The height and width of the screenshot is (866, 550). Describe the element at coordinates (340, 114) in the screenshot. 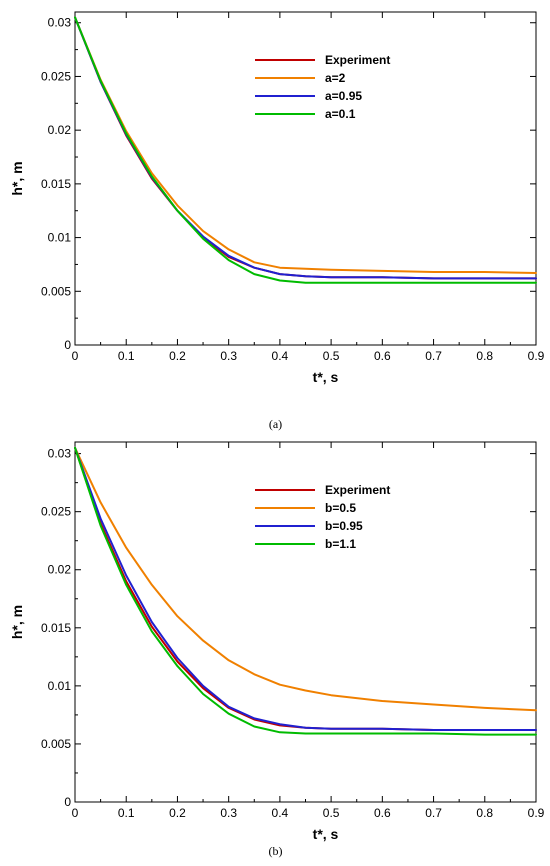

I see `legend-label: a=0.1` at that location.